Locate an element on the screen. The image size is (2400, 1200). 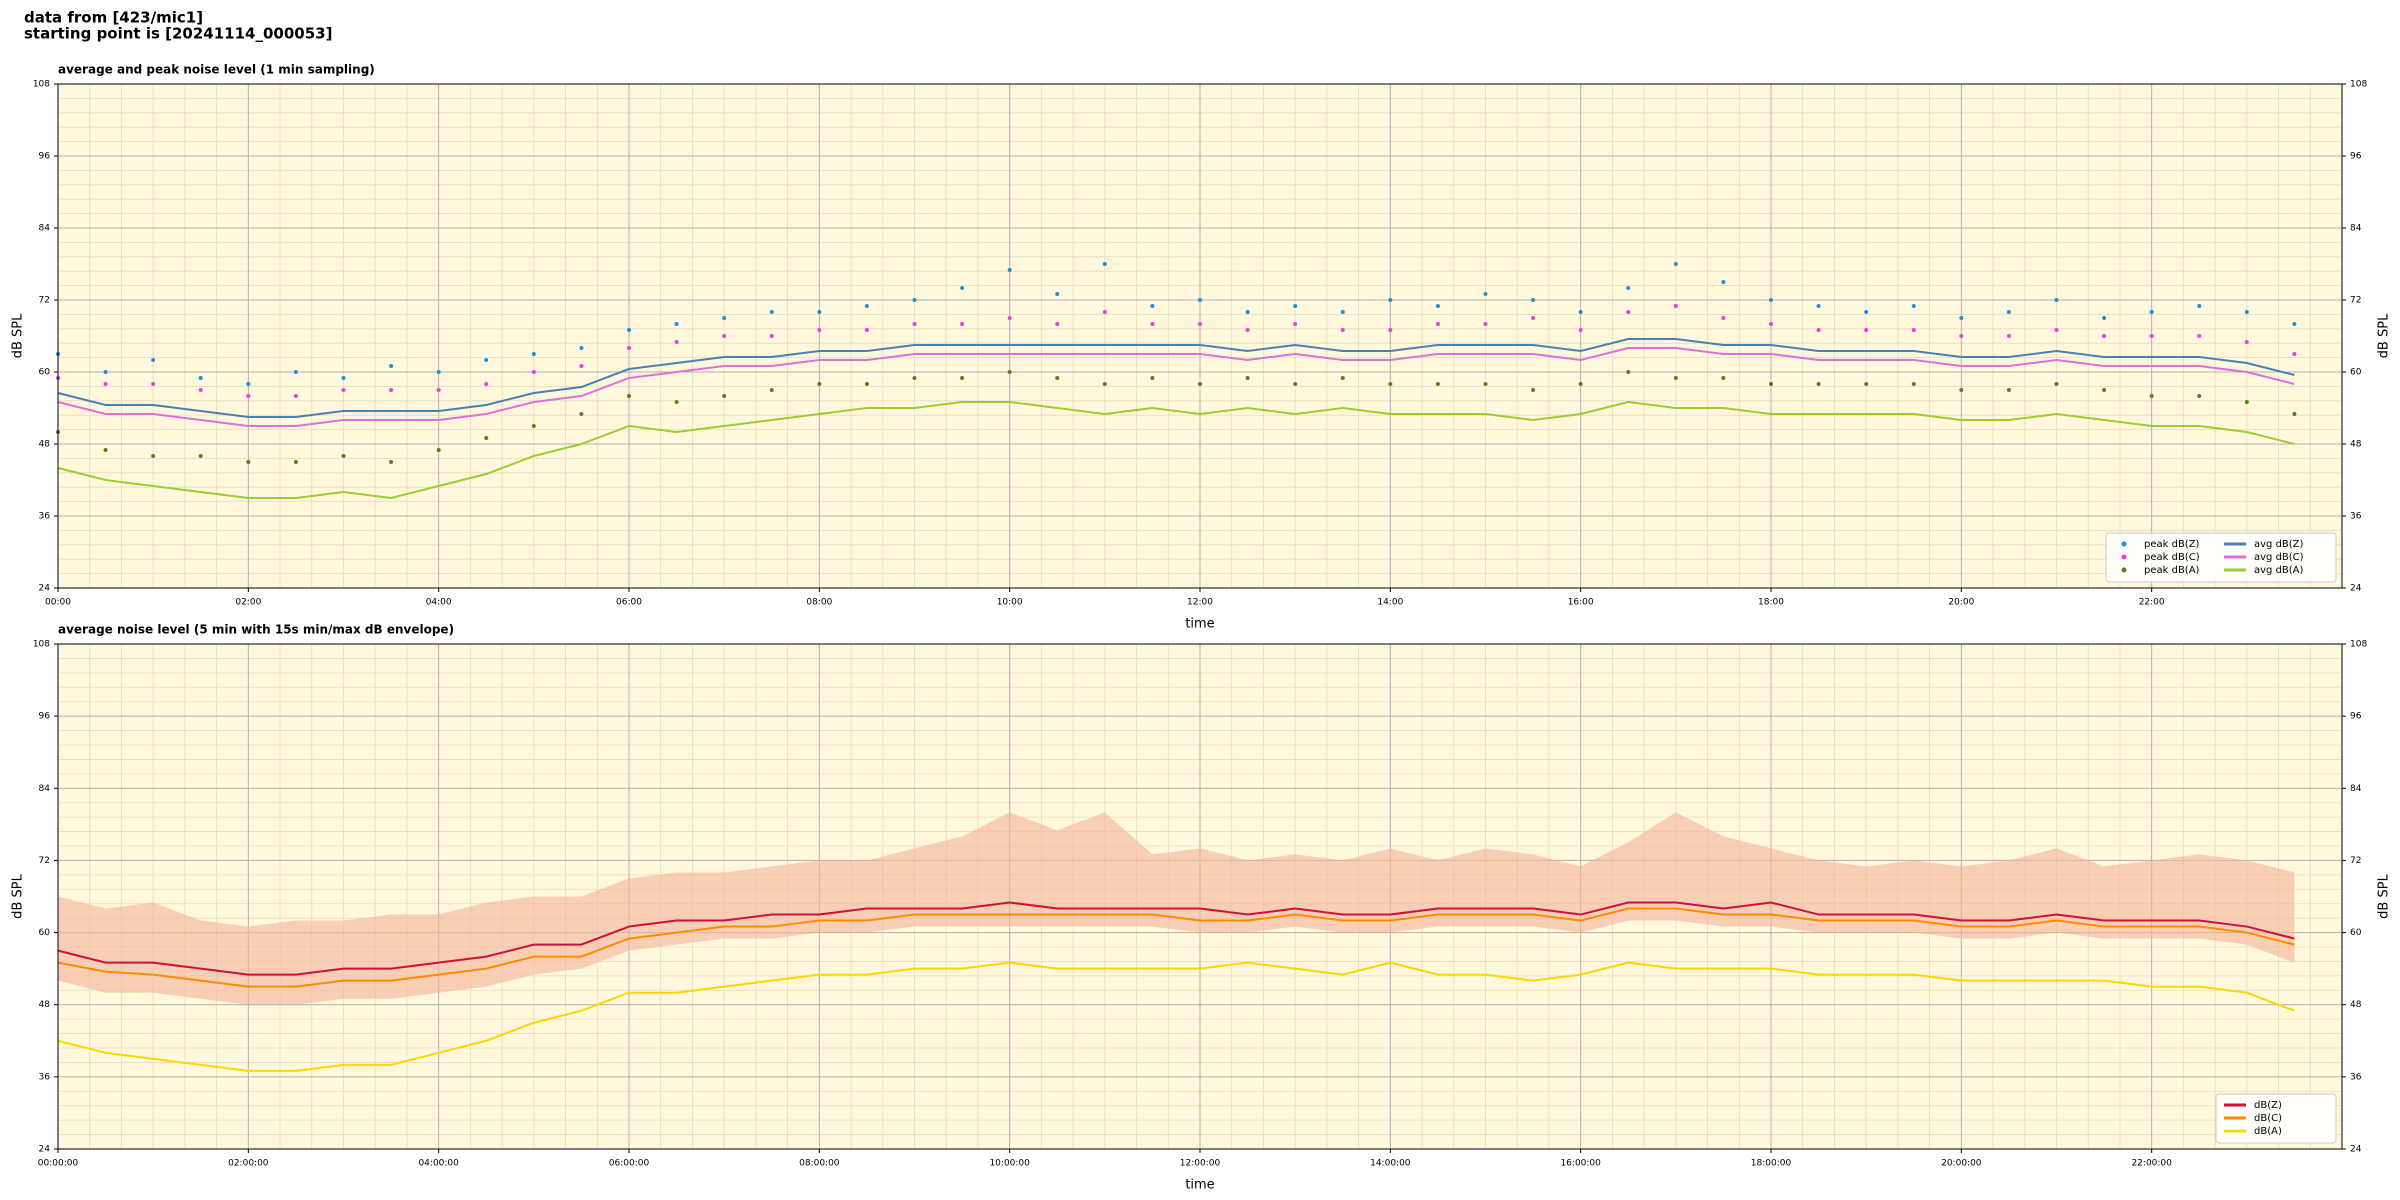
legend-label: dB(A) is located at coordinates (2268, 1131).